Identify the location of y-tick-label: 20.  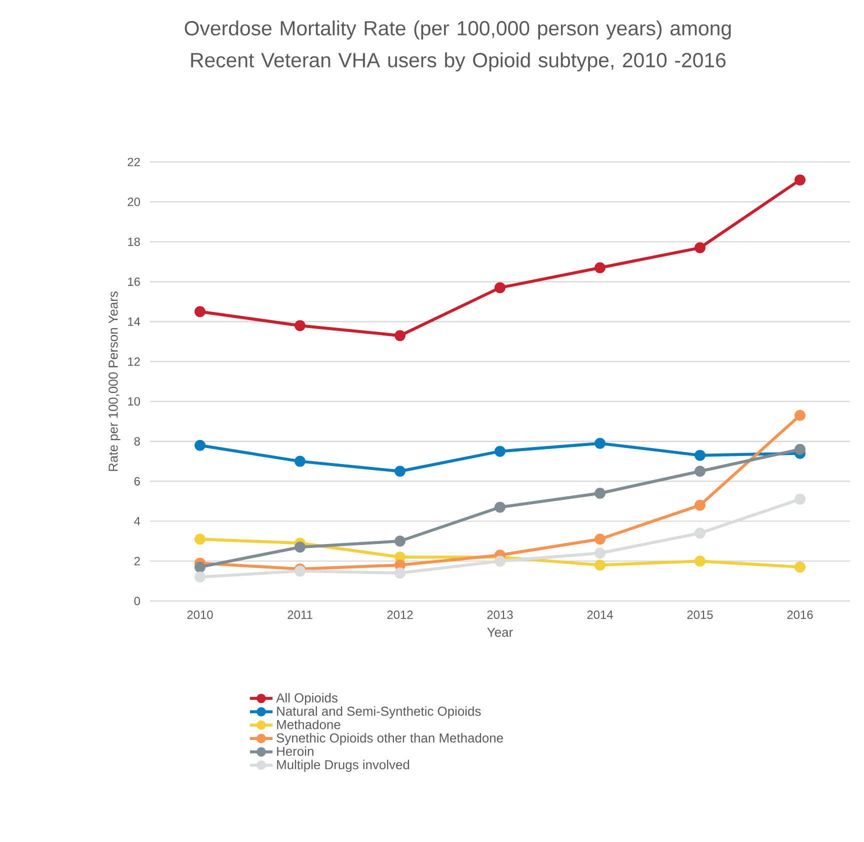
(134, 202).